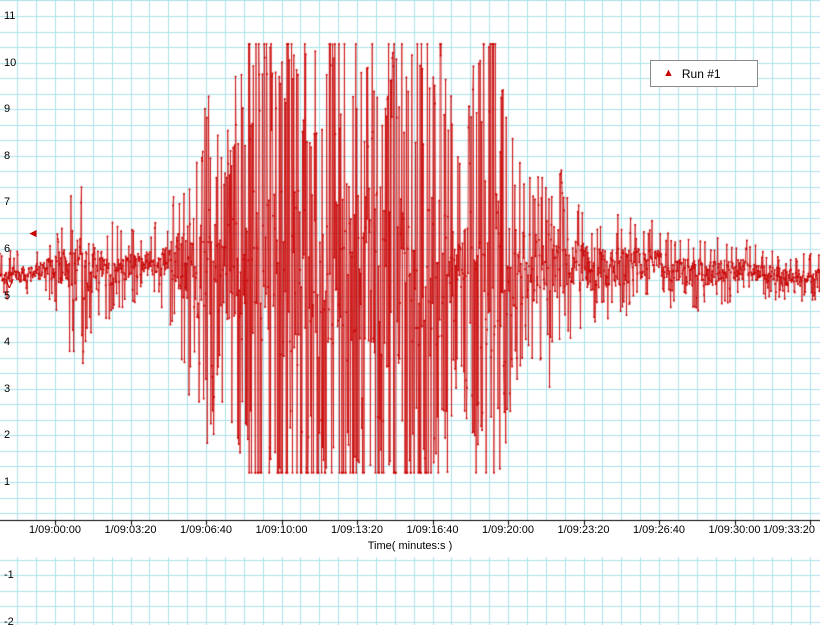 Image resolution: width=820 pixels, height=625 pixels. I want to click on y-tick-label: -1, so click(9, 575).